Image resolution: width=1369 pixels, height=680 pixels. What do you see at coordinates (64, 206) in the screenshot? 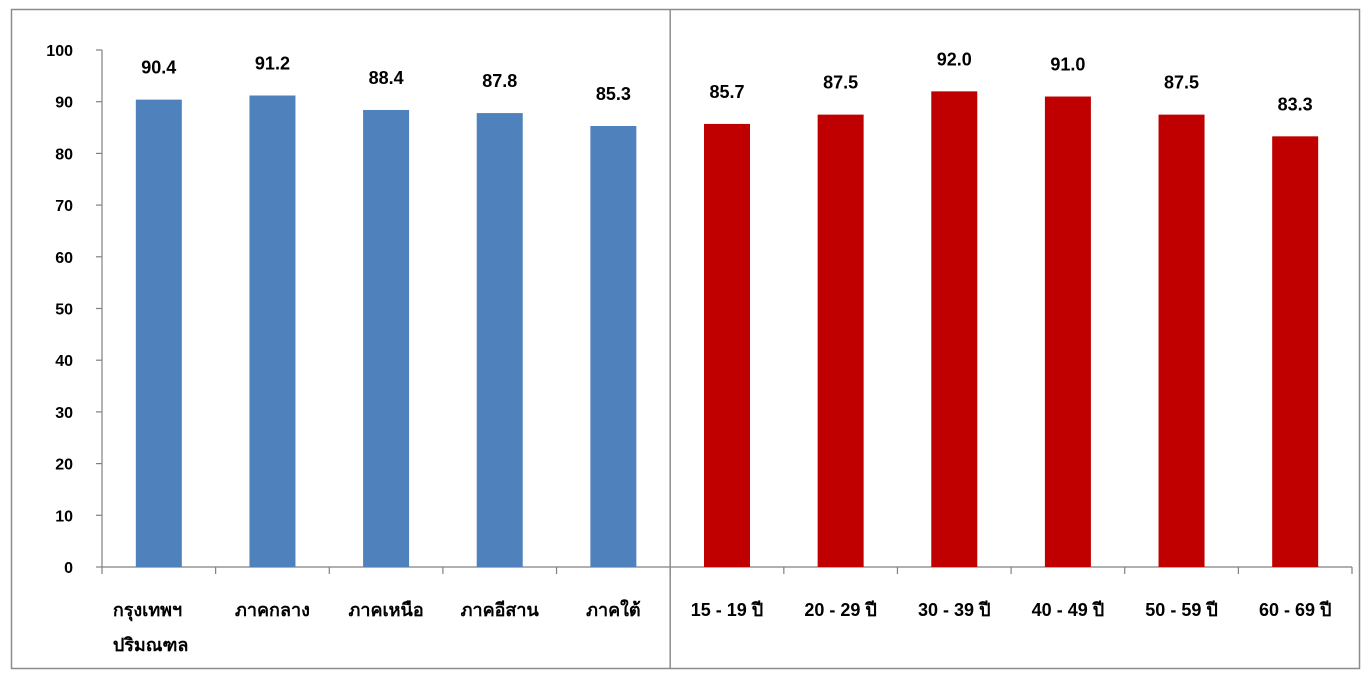
I see `y-tick-label: 70` at bounding box center [64, 206].